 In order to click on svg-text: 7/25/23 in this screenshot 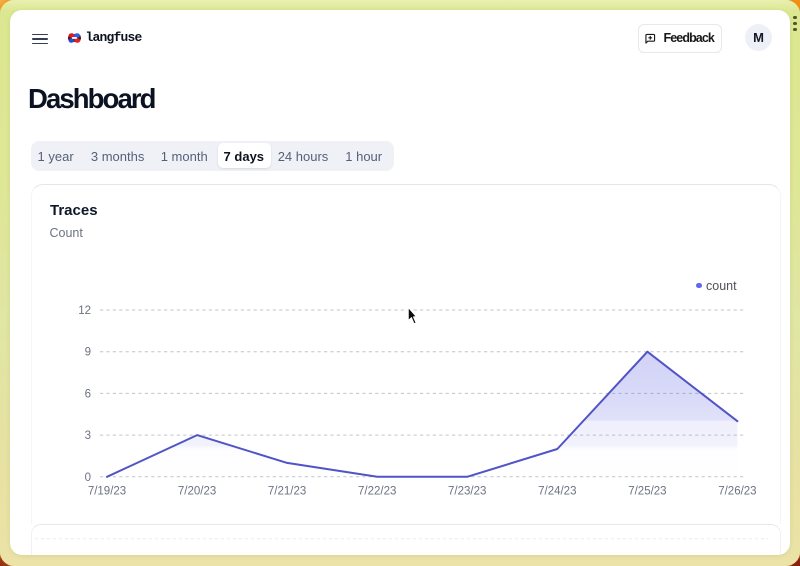, I will do `click(647, 492)`.